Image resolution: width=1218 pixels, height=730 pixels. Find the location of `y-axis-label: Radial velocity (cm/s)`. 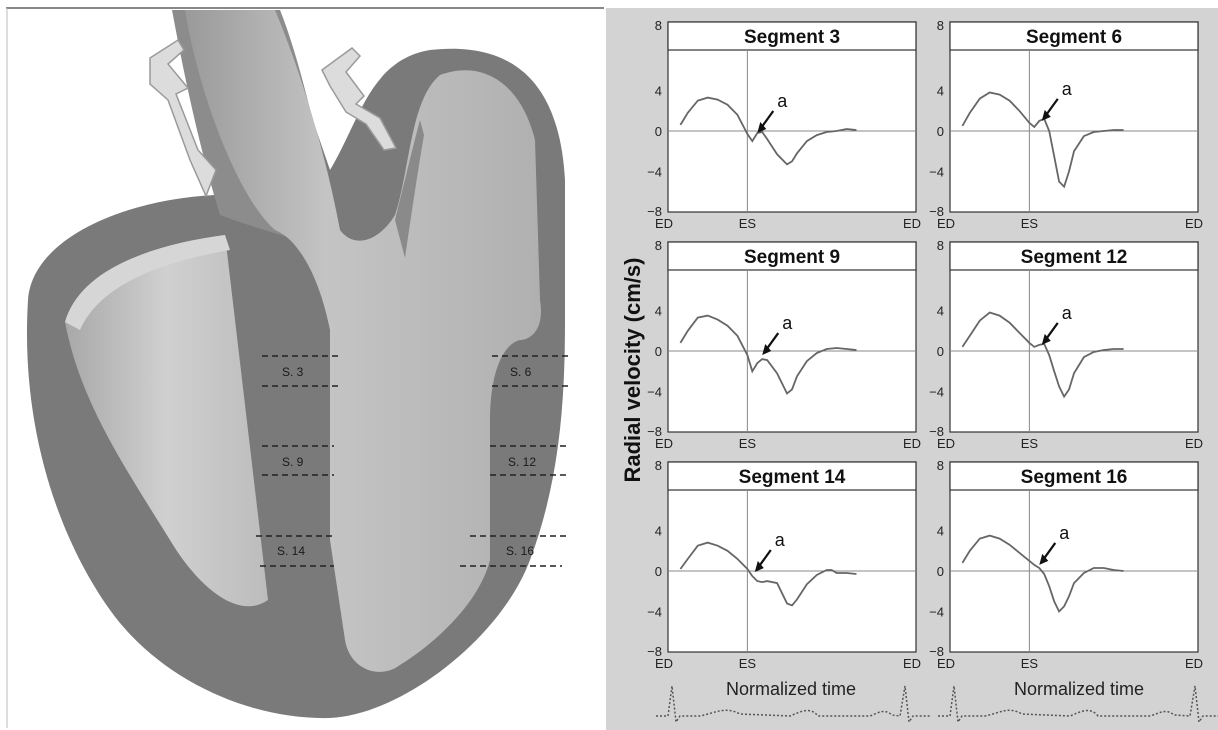

y-axis-label: Radial velocity (cm/s) is located at coordinates (632, 370).